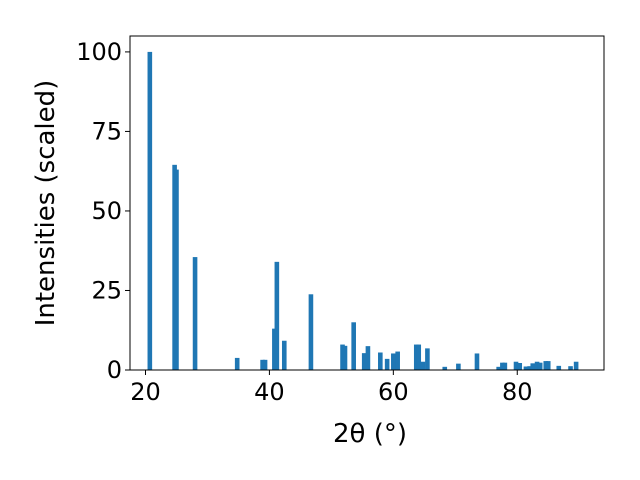  I want to click on x-tick-label: 20, so click(145, 392).